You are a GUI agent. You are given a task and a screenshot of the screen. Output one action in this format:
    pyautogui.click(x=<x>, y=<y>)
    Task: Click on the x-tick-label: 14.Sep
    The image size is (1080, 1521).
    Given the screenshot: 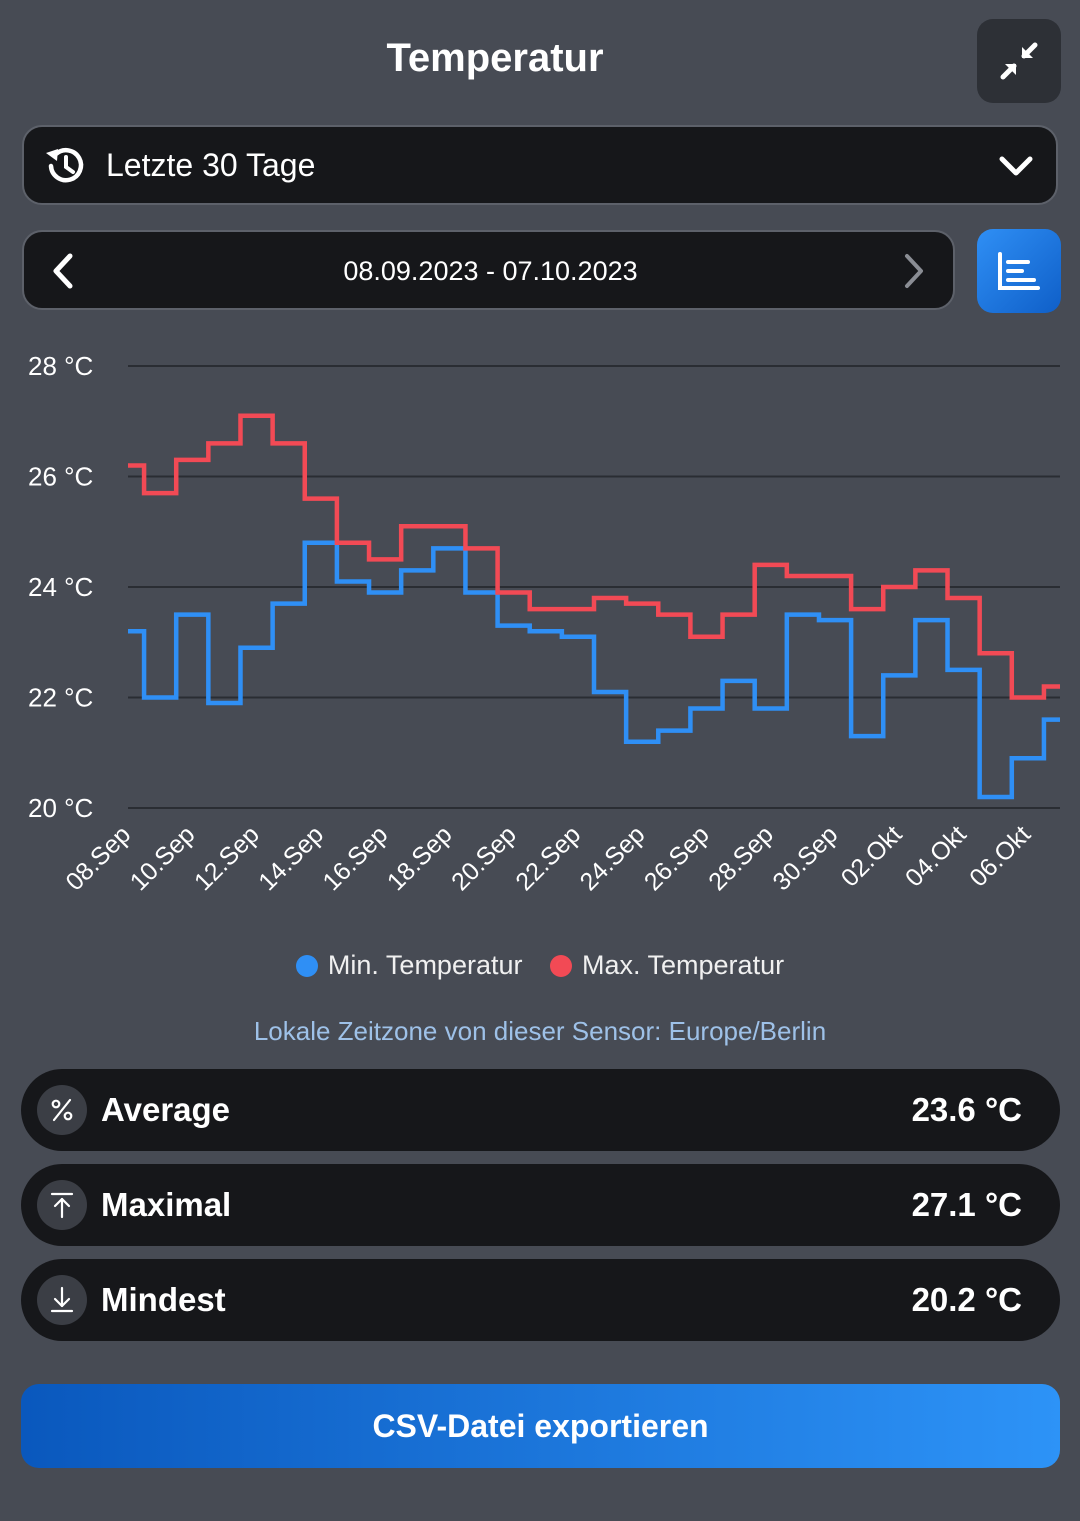 What is the action you would take?
    pyautogui.click(x=291, y=858)
    